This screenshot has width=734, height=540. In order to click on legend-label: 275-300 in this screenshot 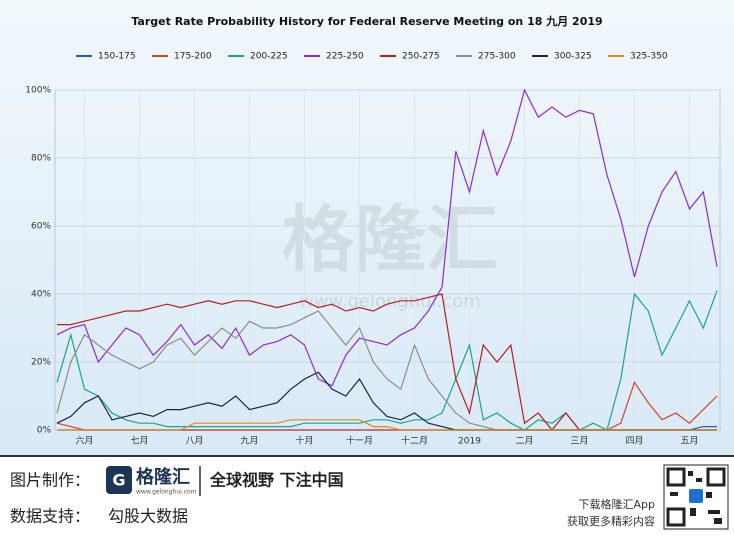, I will do `click(497, 57)`.